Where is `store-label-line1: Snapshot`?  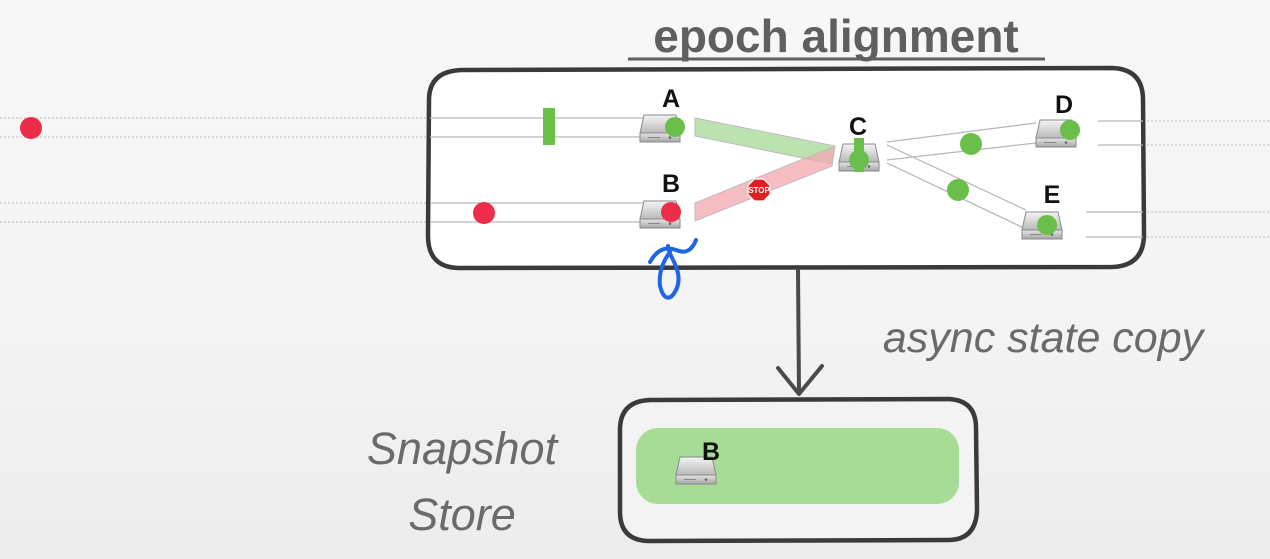
store-label-line1: Snapshot is located at coordinates (463, 448).